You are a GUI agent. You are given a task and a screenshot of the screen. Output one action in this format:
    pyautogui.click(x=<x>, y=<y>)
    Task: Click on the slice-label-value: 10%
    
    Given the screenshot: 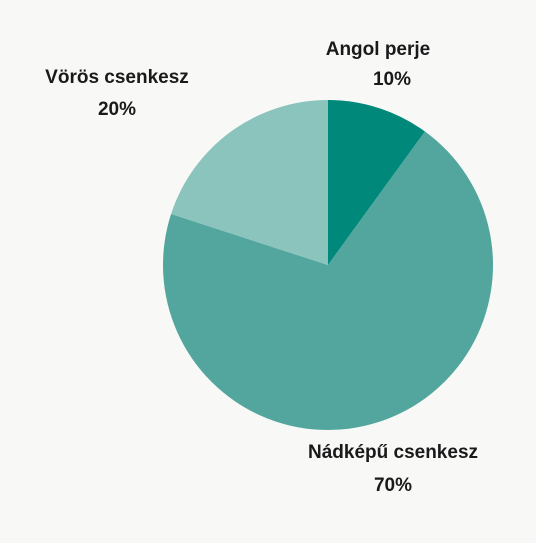 What is the action you would take?
    pyautogui.click(x=392, y=79)
    